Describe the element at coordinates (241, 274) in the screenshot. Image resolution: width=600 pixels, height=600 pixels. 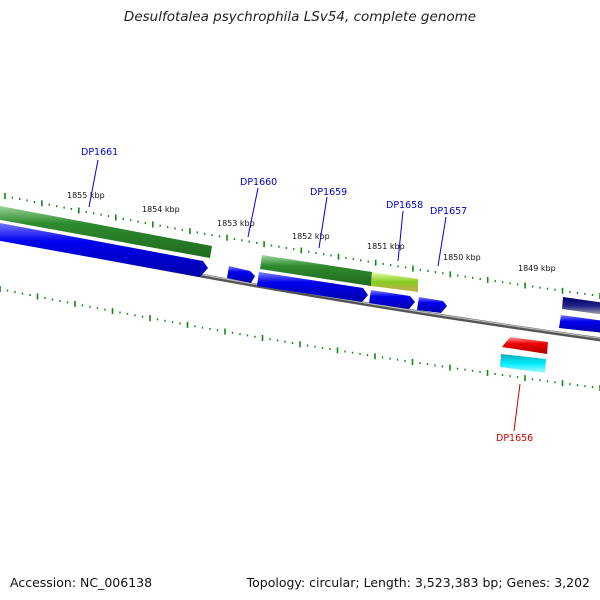
I see `reverse-cds-dp1660` at that location.